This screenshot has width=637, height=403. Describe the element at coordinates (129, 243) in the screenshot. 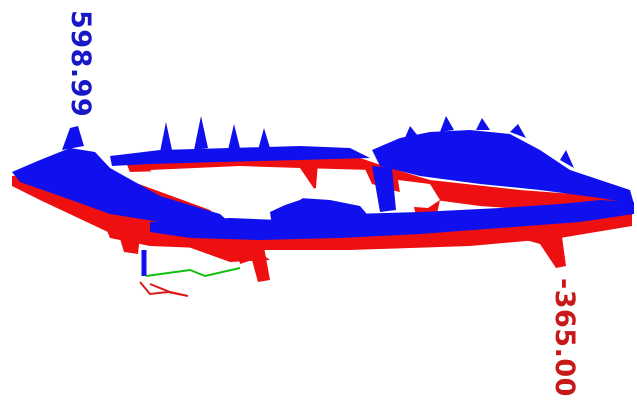

I see `red-spike-west` at that location.